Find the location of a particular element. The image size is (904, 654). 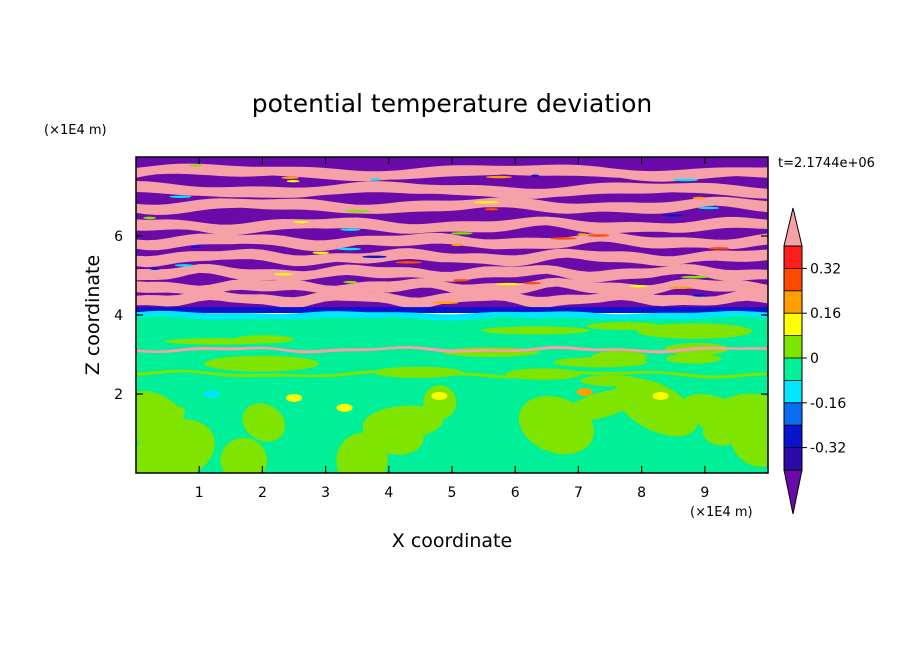

colorbar-extend-bottom is located at coordinates (793, 492).